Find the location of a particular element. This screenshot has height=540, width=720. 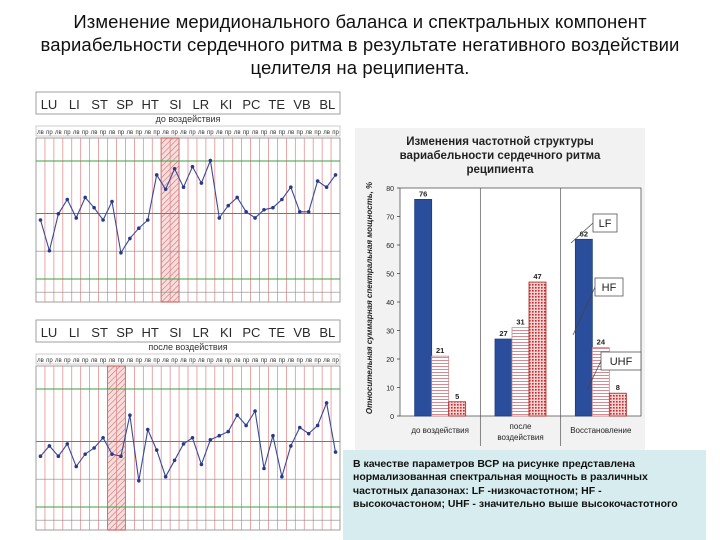

chart-title-line-3: реципиента is located at coordinates (501, 170).